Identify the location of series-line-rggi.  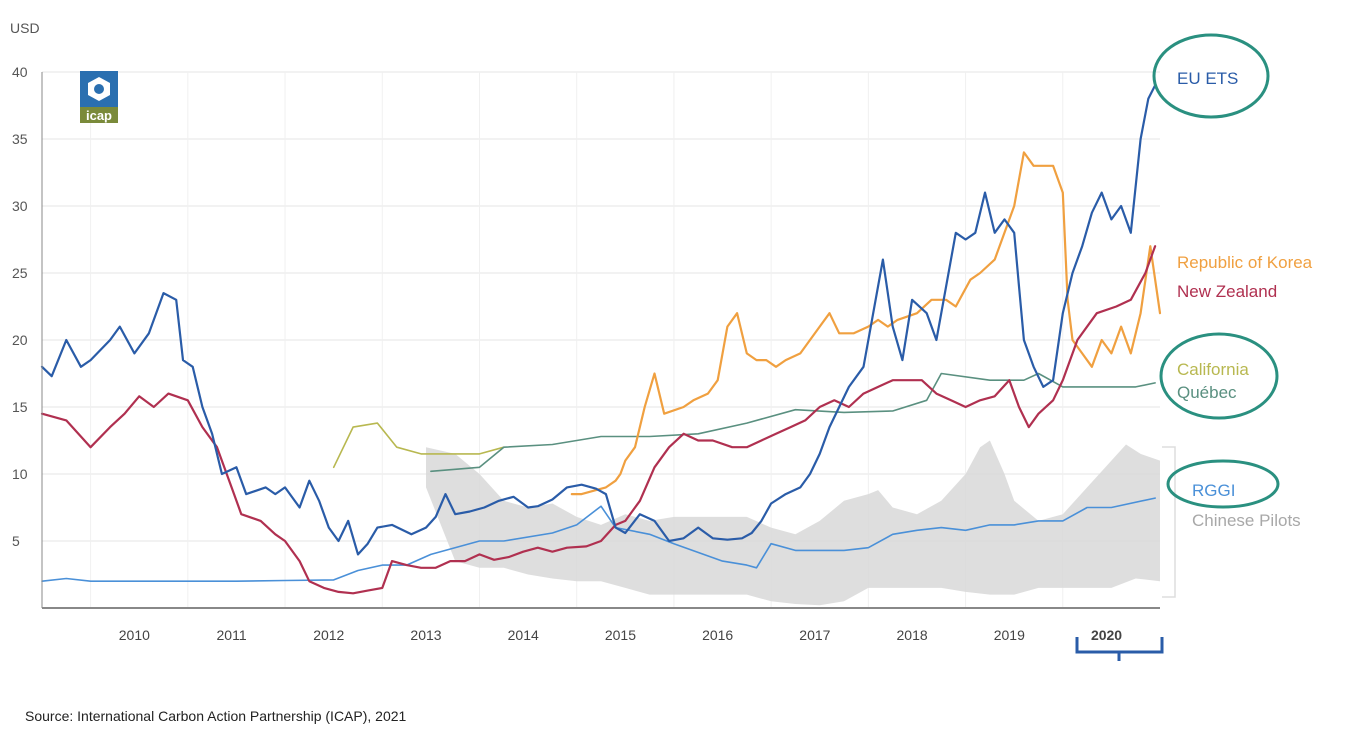
(598, 539).